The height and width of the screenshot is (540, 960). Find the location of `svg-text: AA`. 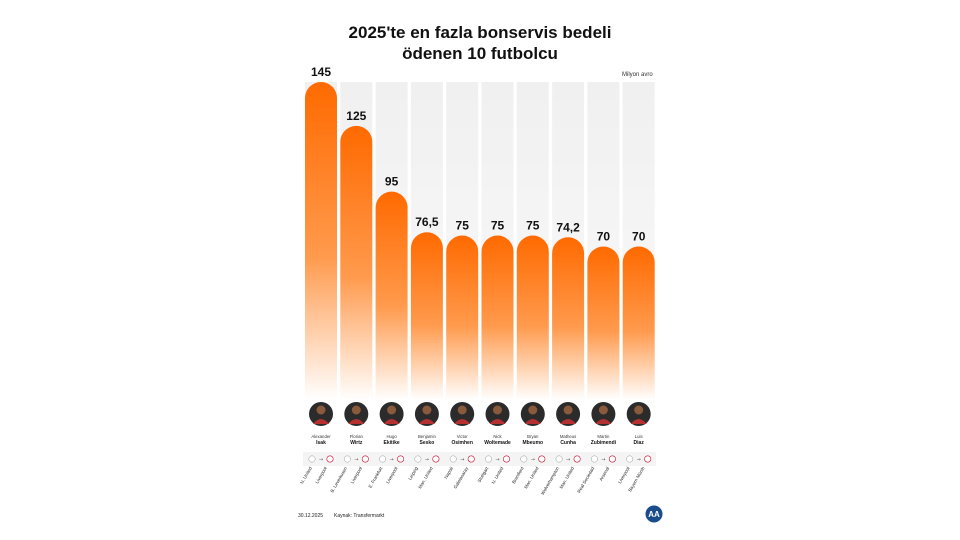

svg-text: AA is located at coordinates (654, 514).